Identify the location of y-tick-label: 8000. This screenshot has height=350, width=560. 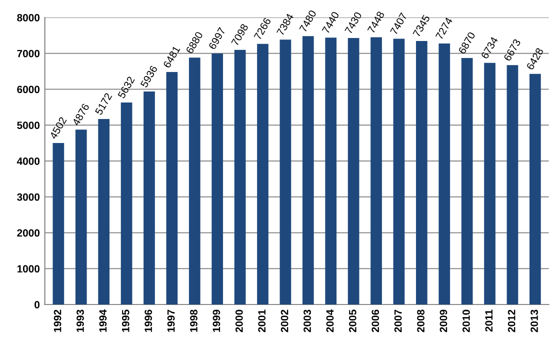
(28, 18).